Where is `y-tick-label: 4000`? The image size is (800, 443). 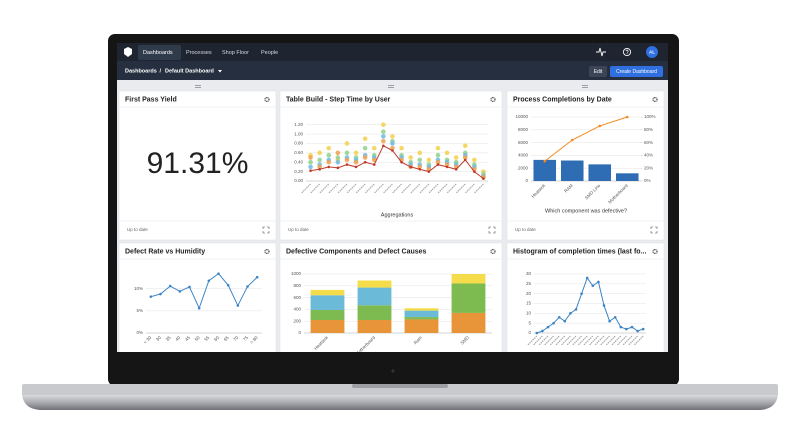
y-tick-label: 4000 is located at coordinates (523, 155).